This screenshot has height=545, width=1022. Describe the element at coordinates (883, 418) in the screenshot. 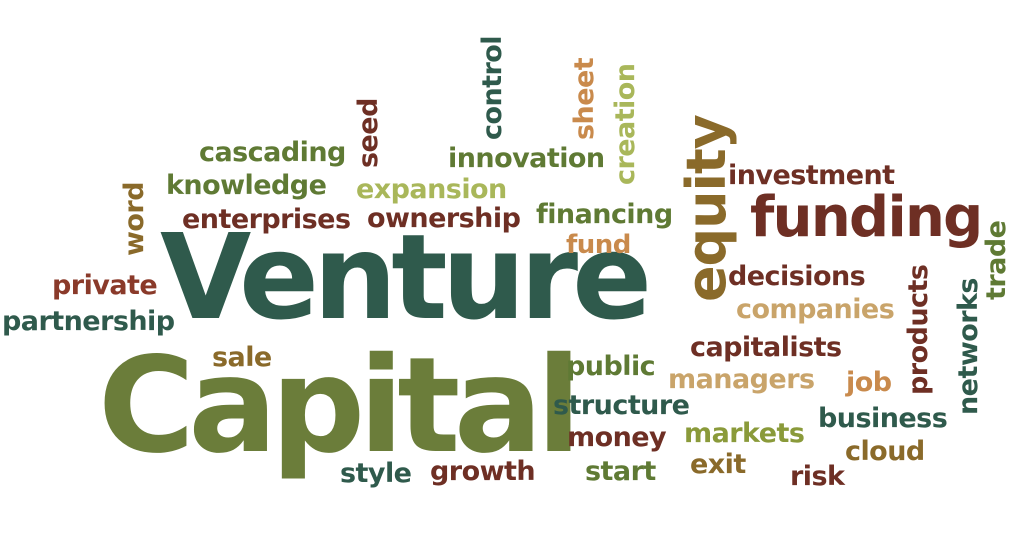

I see `word-business: business` at that location.